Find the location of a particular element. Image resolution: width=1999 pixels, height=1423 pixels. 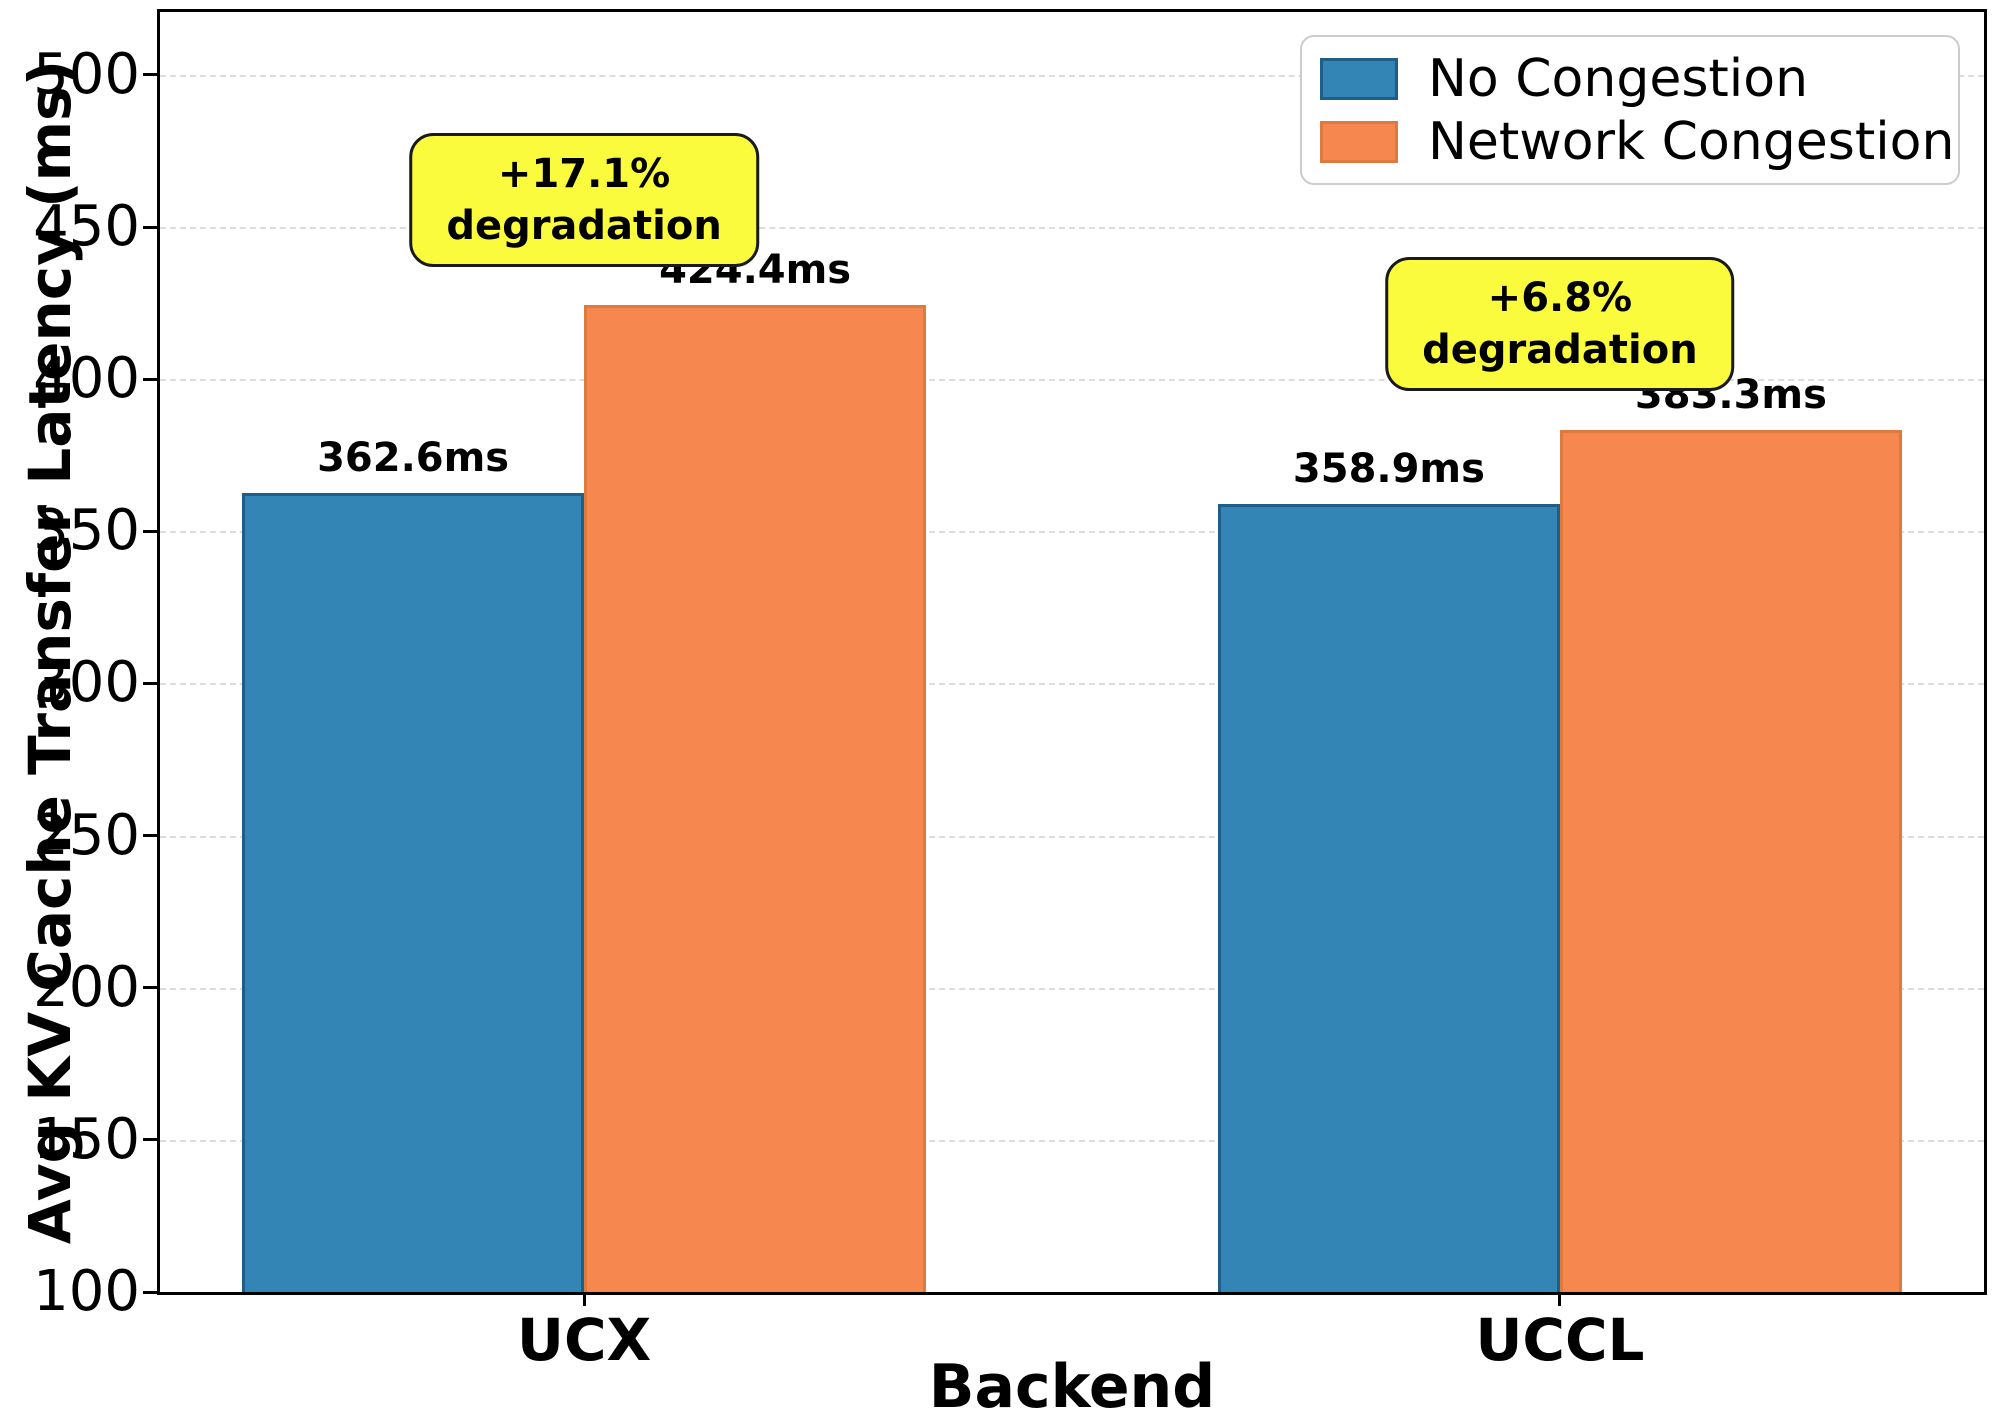

bar-uccl-no-congestion is located at coordinates (1388, 898).